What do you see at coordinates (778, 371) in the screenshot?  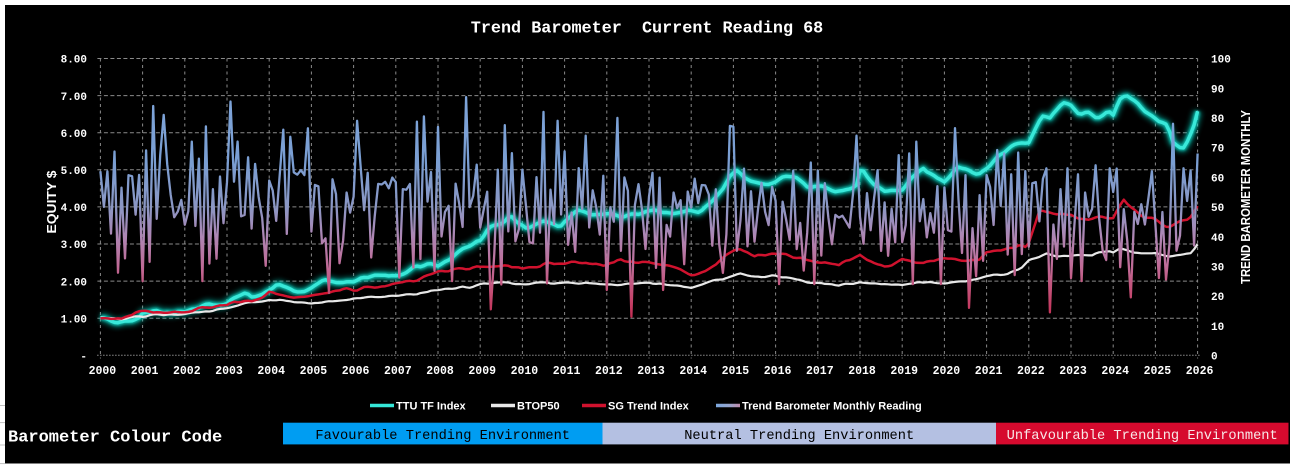 I see `svg-text: 2016` at bounding box center [778, 371].